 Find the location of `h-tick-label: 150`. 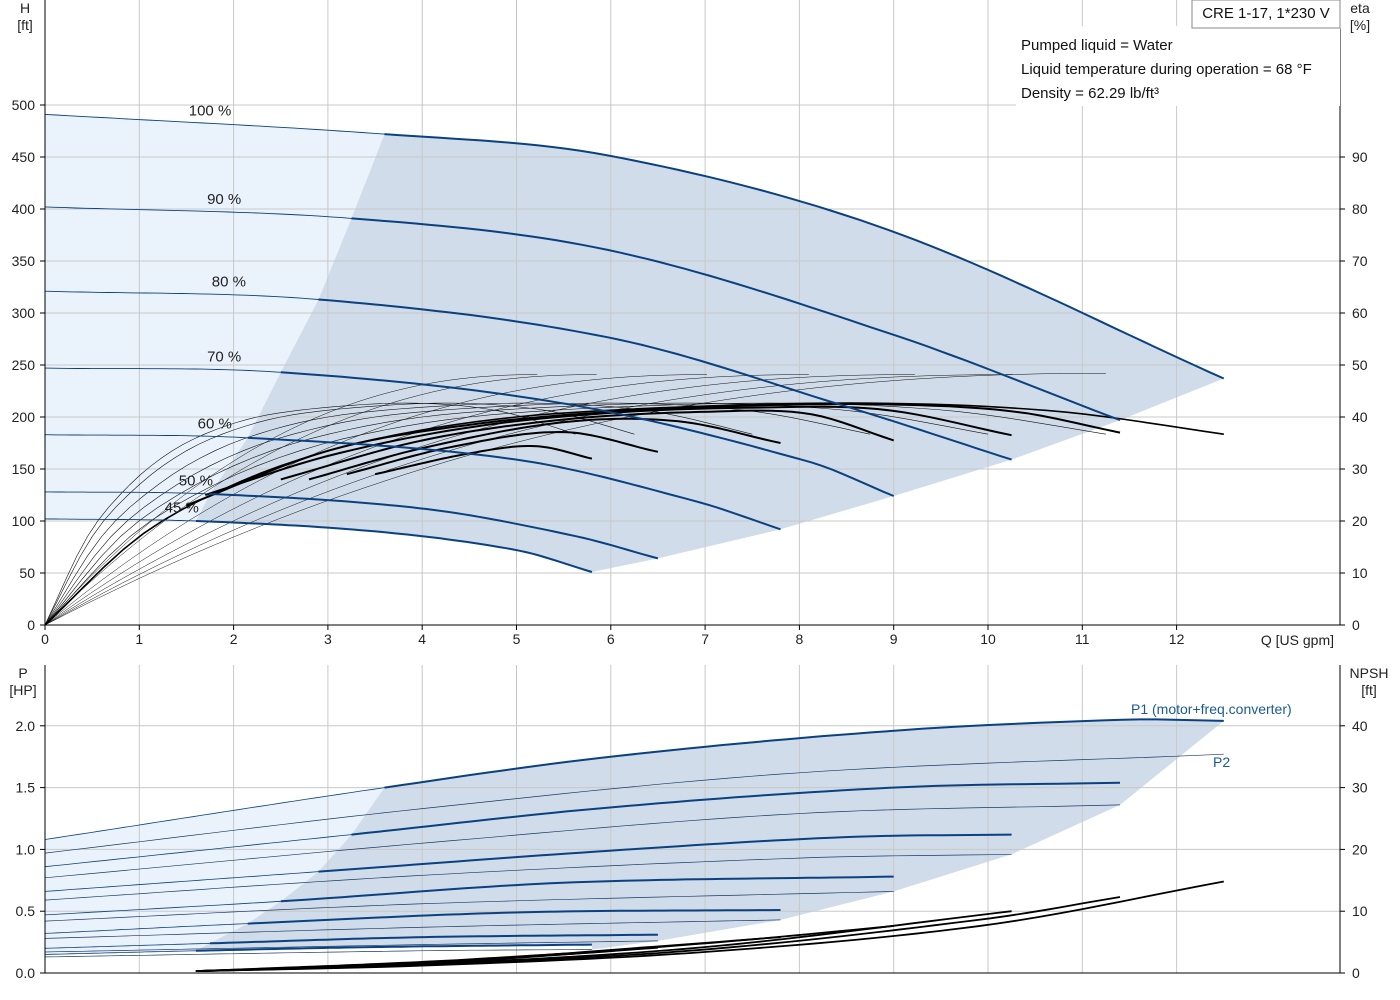

h-tick-label: 150 is located at coordinates (24, 469).